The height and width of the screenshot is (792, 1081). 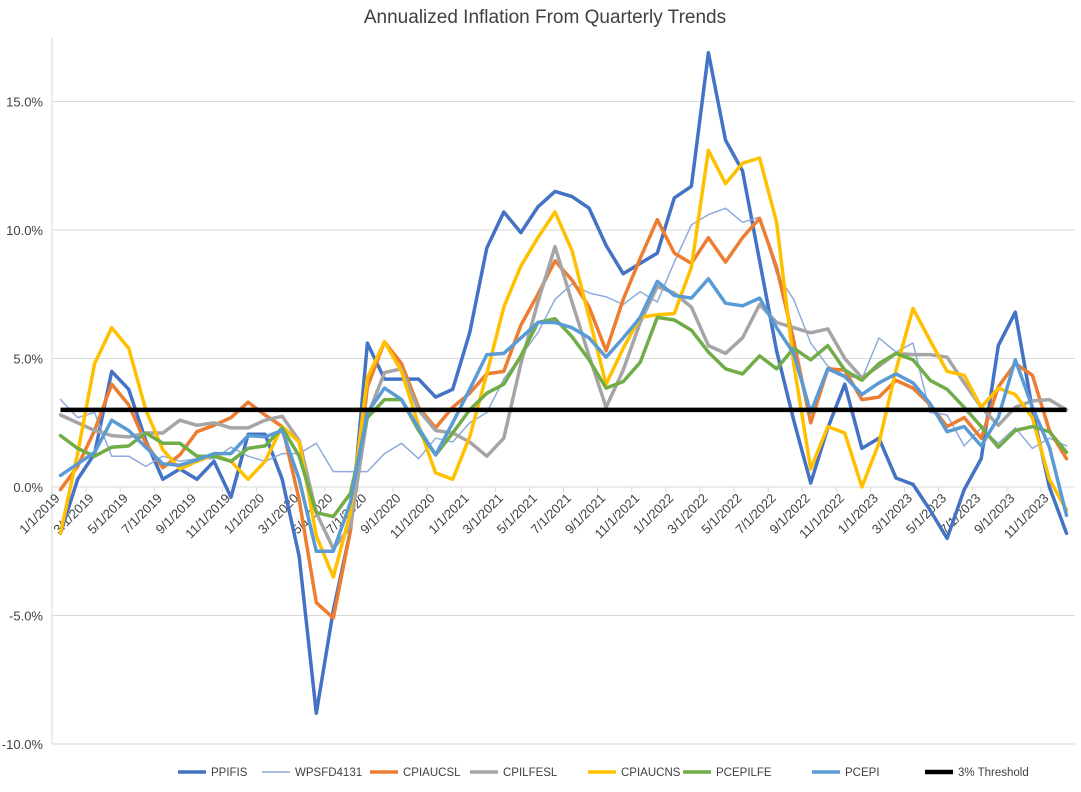 I want to click on legend-item: 3% Threshold, so click(x=977, y=773).